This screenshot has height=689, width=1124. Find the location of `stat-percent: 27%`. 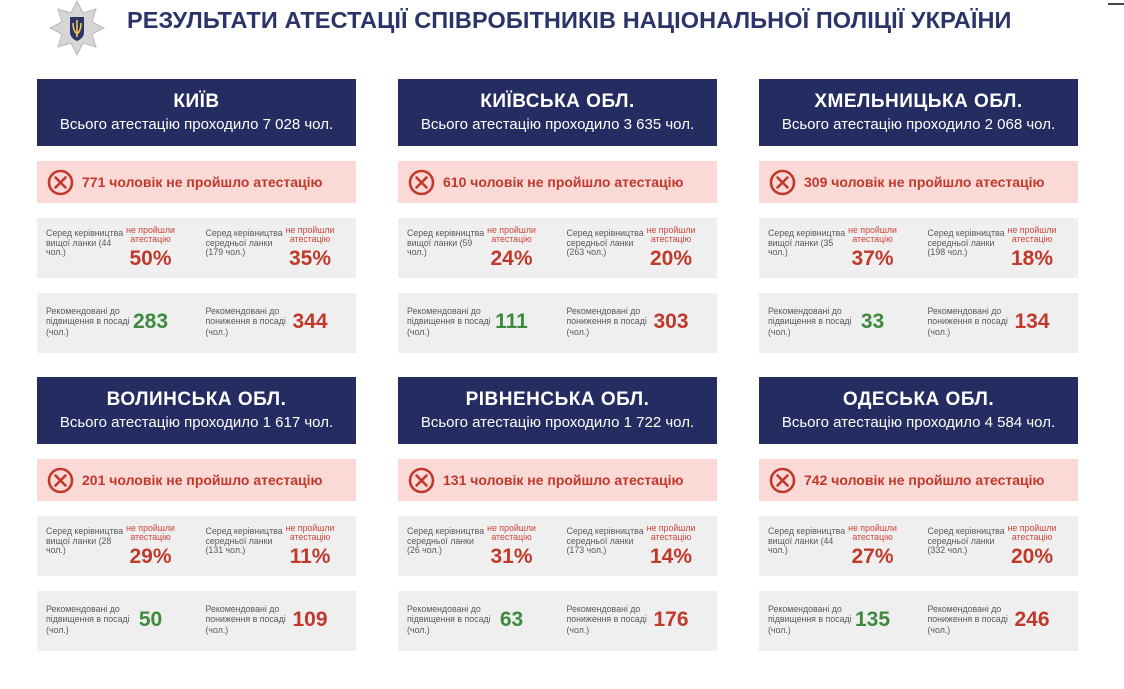

stat-percent: 27% is located at coordinates (872, 556).